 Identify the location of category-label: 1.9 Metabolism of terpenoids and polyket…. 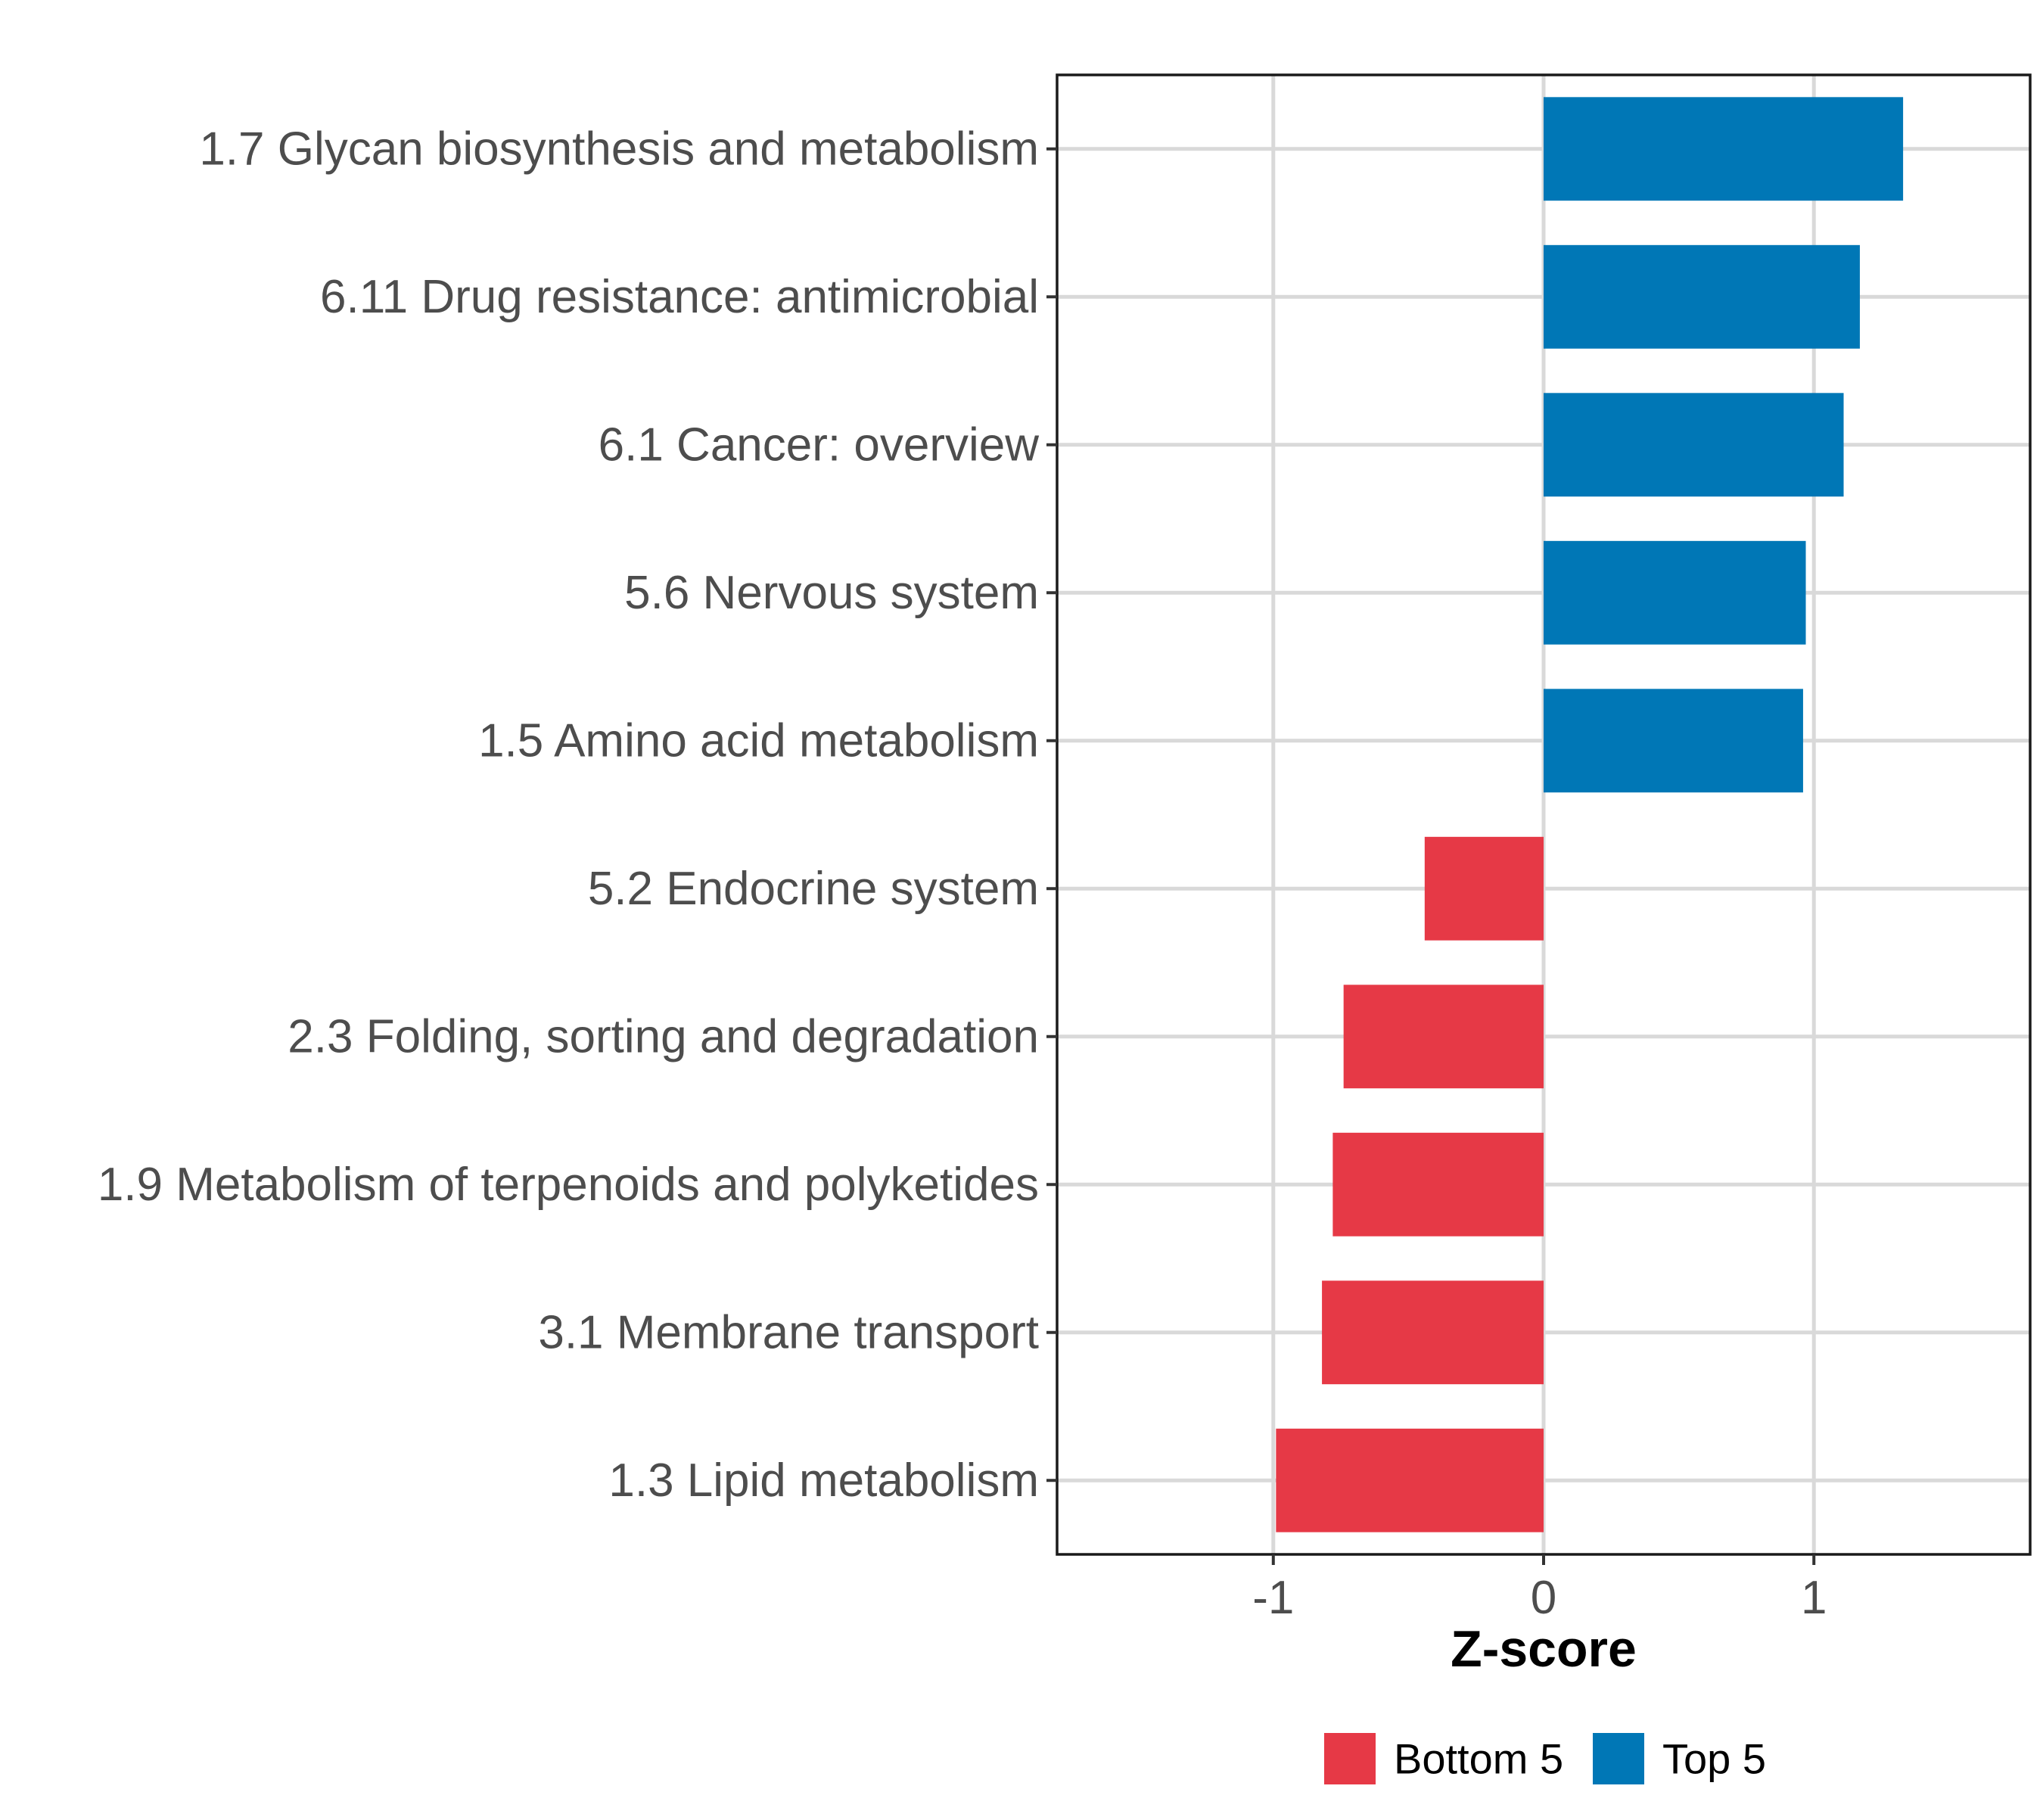
(568, 1185).